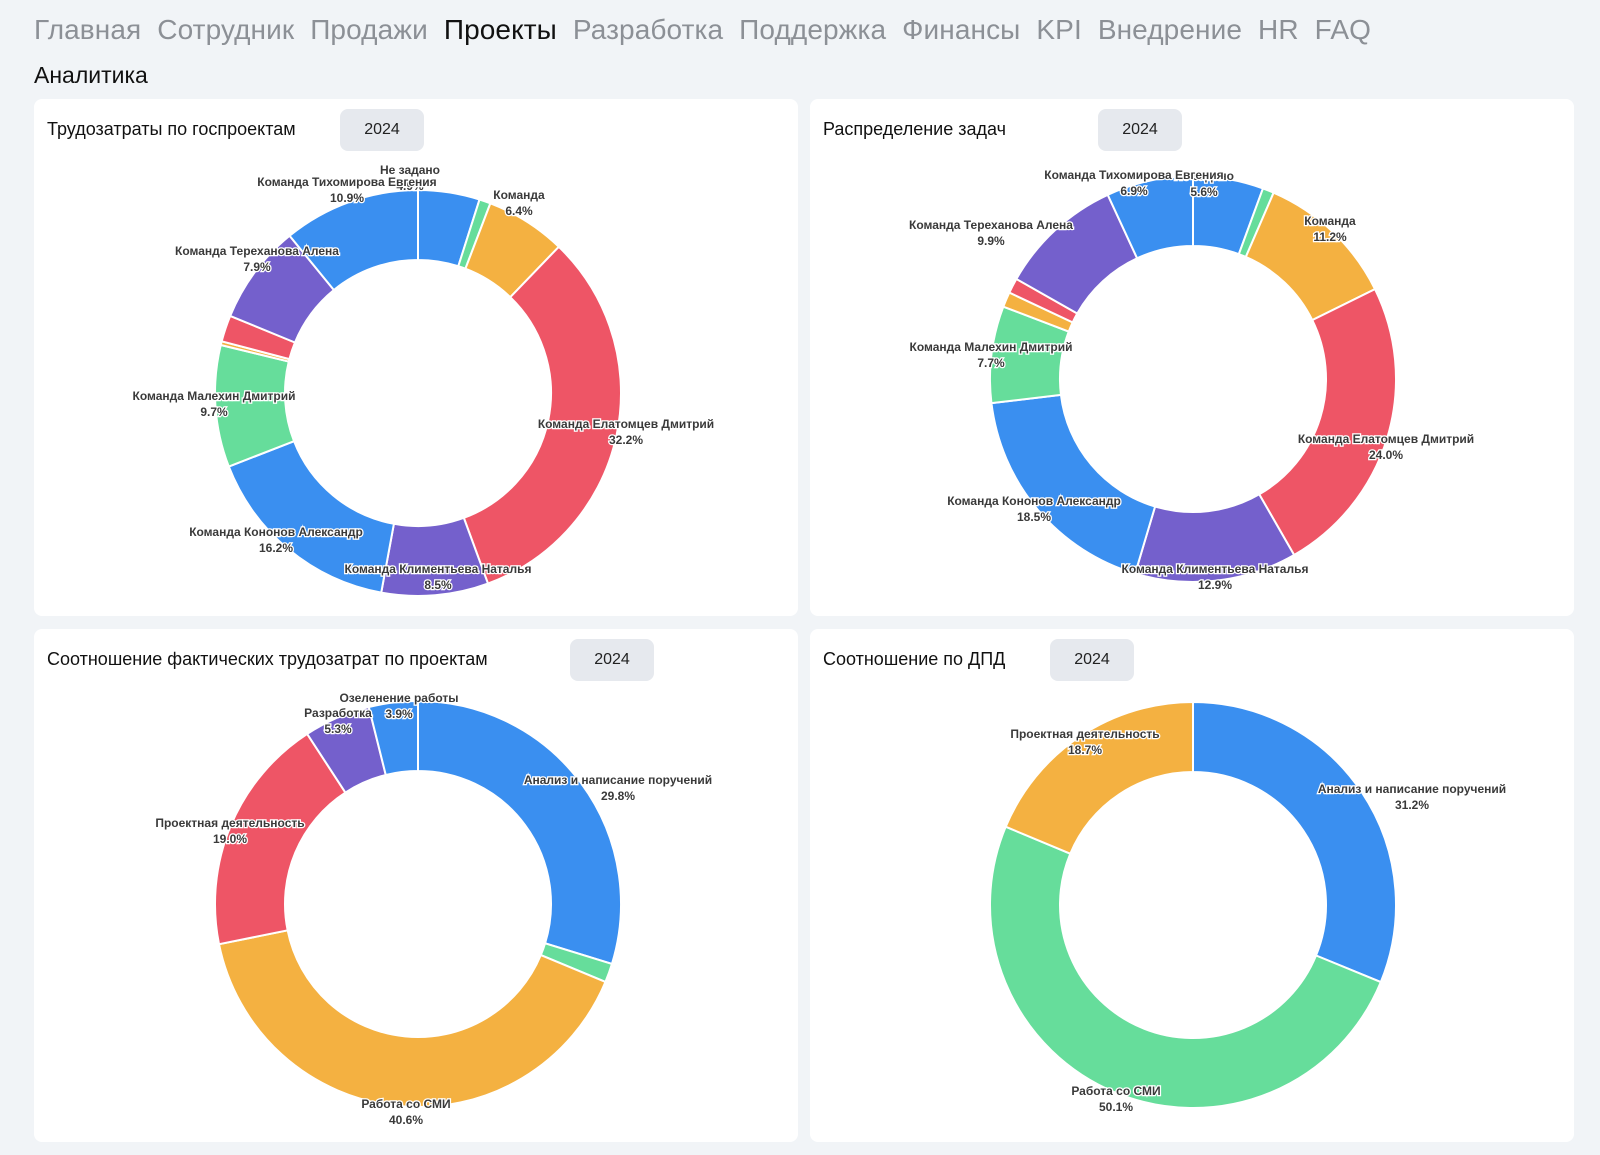 This screenshot has height=1155, width=1600. Describe the element at coordinates (1099, 778) in the screenshot. I see `donut-slice-проектная-деятельность` at that location.